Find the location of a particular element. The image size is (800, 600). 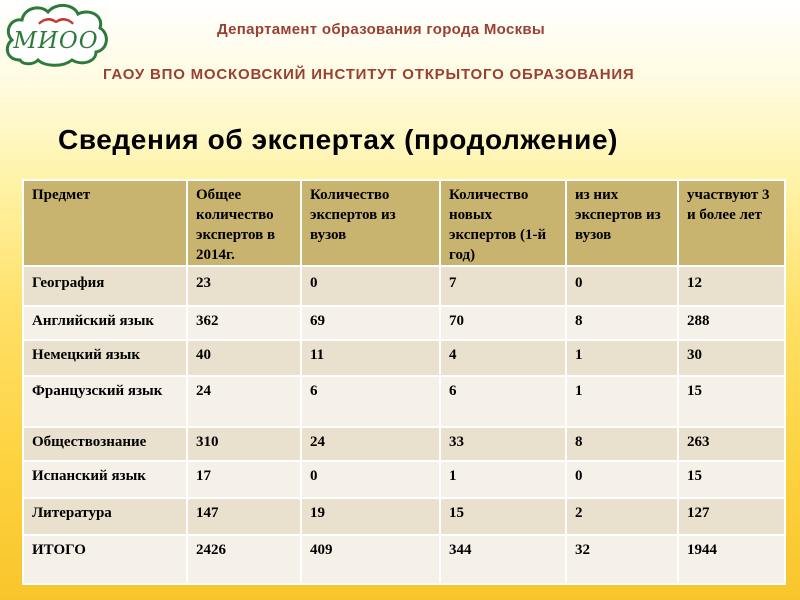

table-row: Обществознание 310 24 33 8 263 is located at coordinates (404, 444).